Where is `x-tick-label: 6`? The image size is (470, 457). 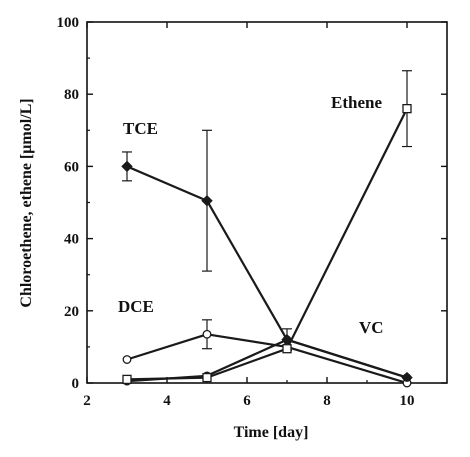 x-tick-label: 6 is located at coordinates (247, 401).